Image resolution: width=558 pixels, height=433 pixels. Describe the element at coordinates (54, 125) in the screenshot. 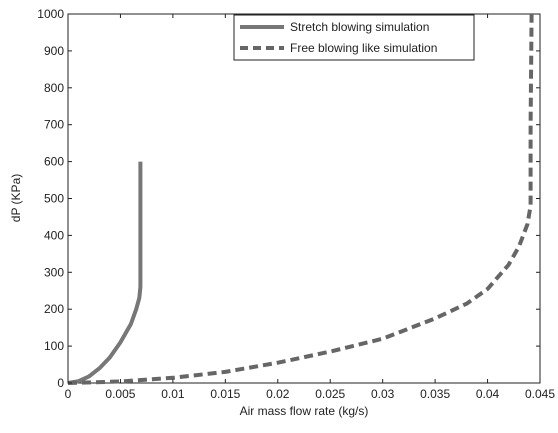

I see `y-tick-label: 700` at that location.